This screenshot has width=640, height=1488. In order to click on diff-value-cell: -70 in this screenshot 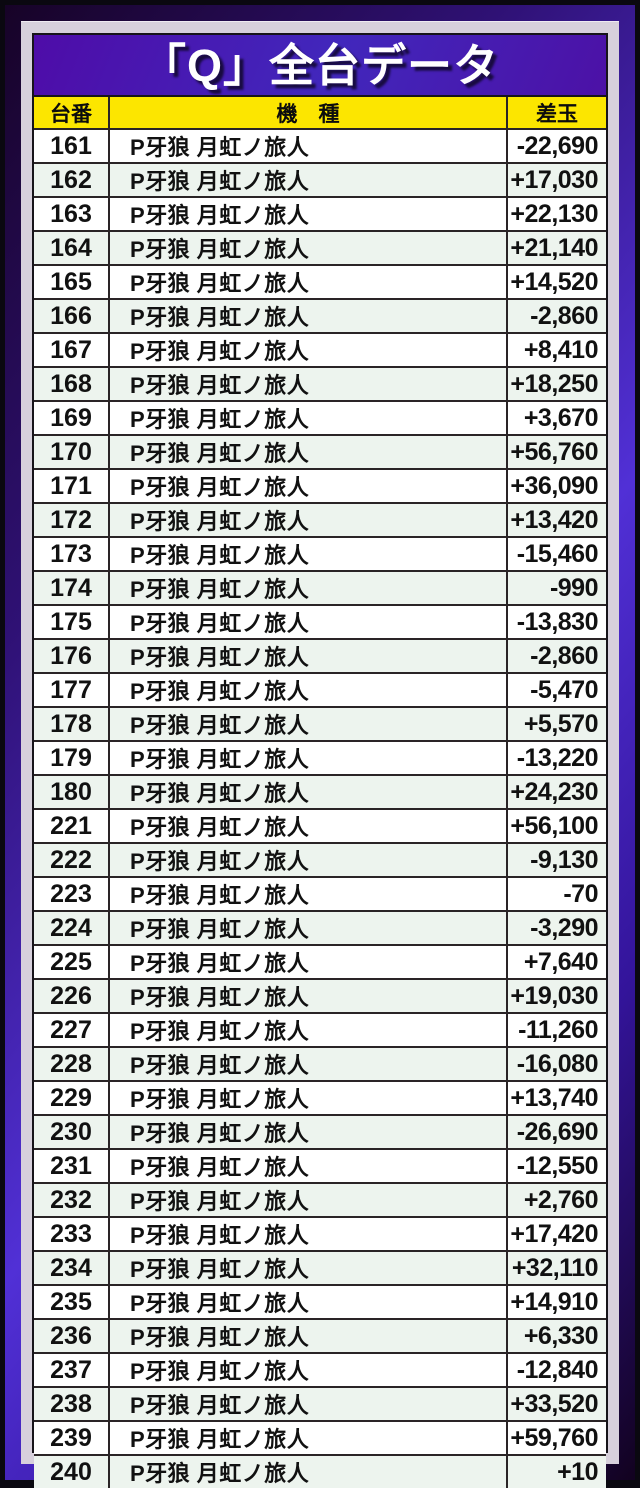, I will do `click(556, 894)`.